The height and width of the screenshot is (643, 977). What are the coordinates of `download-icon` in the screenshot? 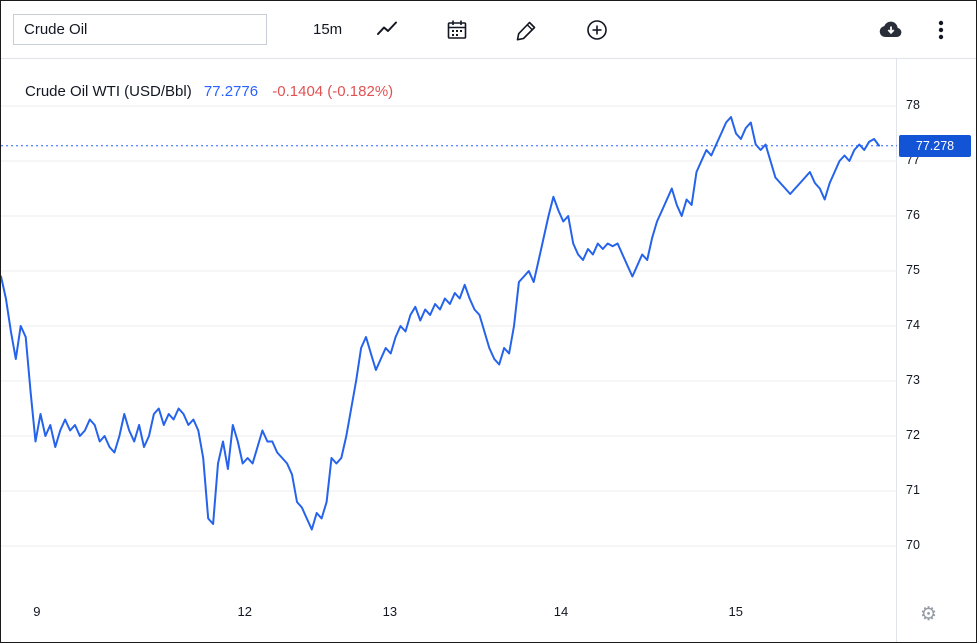 It's located at (891, 30).